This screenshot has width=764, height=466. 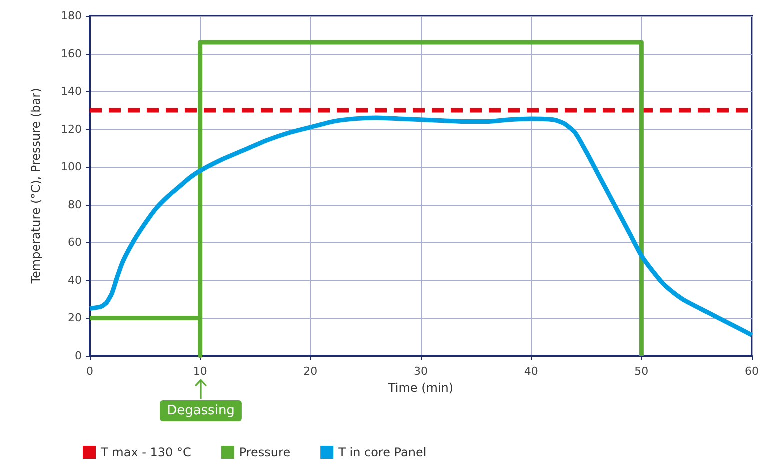 I want to click on y-tick-label: 160, so click(x=71, y=53).